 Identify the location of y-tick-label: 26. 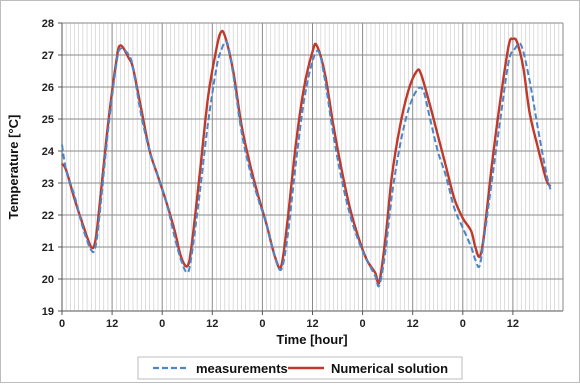
(48, 88).